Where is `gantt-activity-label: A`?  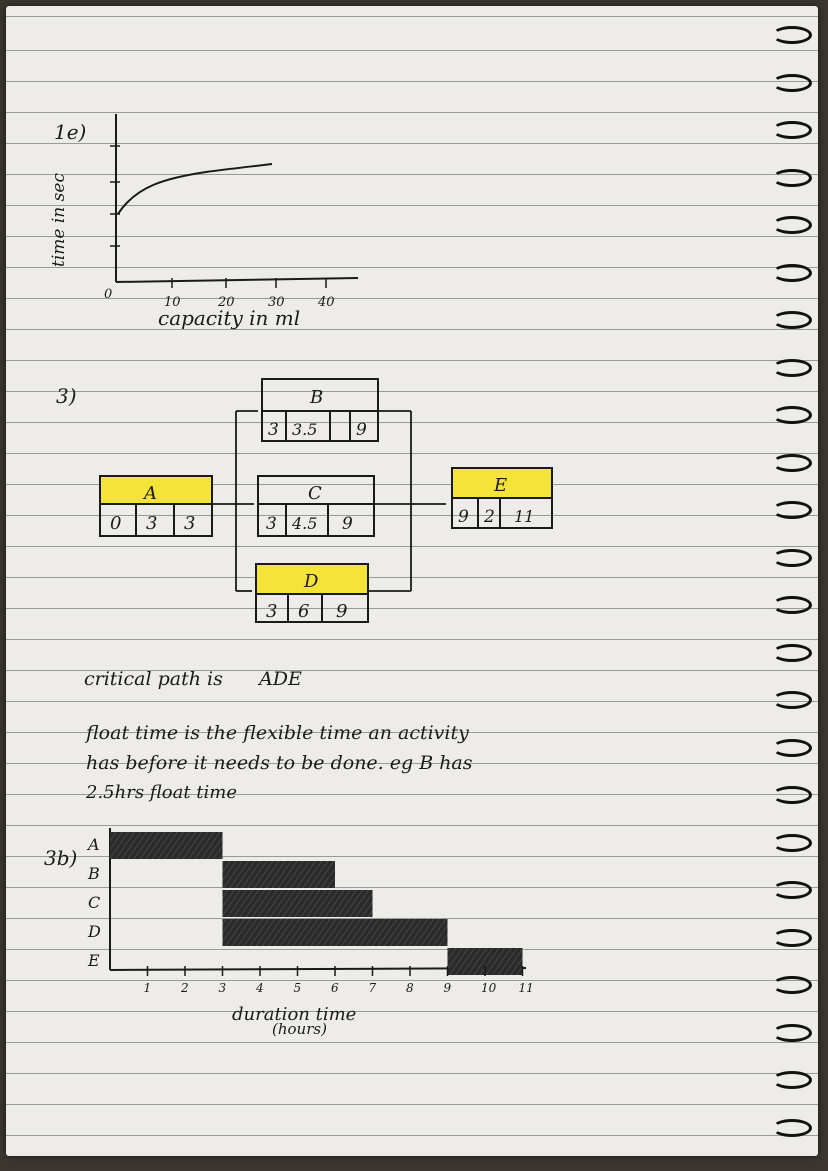
gantt-activity-label: A is located at coordinates (93, 844).